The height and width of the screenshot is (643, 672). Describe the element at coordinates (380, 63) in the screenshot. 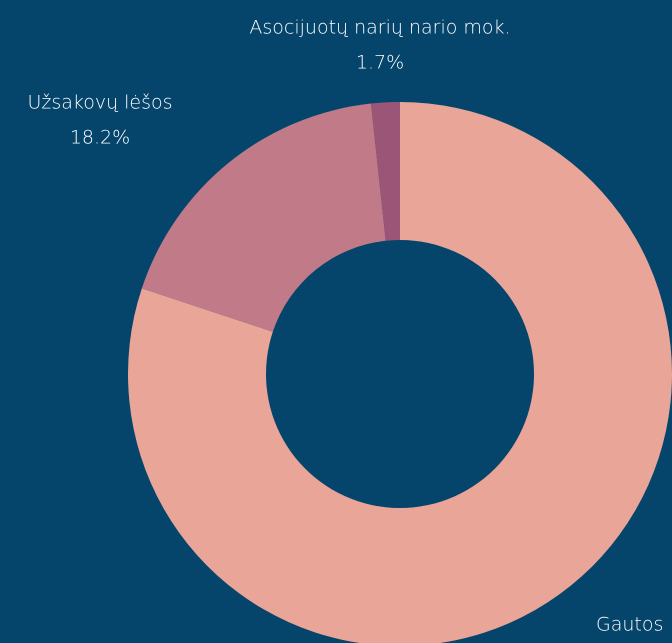

I see `slice-value-label: 1.7%` at that location.